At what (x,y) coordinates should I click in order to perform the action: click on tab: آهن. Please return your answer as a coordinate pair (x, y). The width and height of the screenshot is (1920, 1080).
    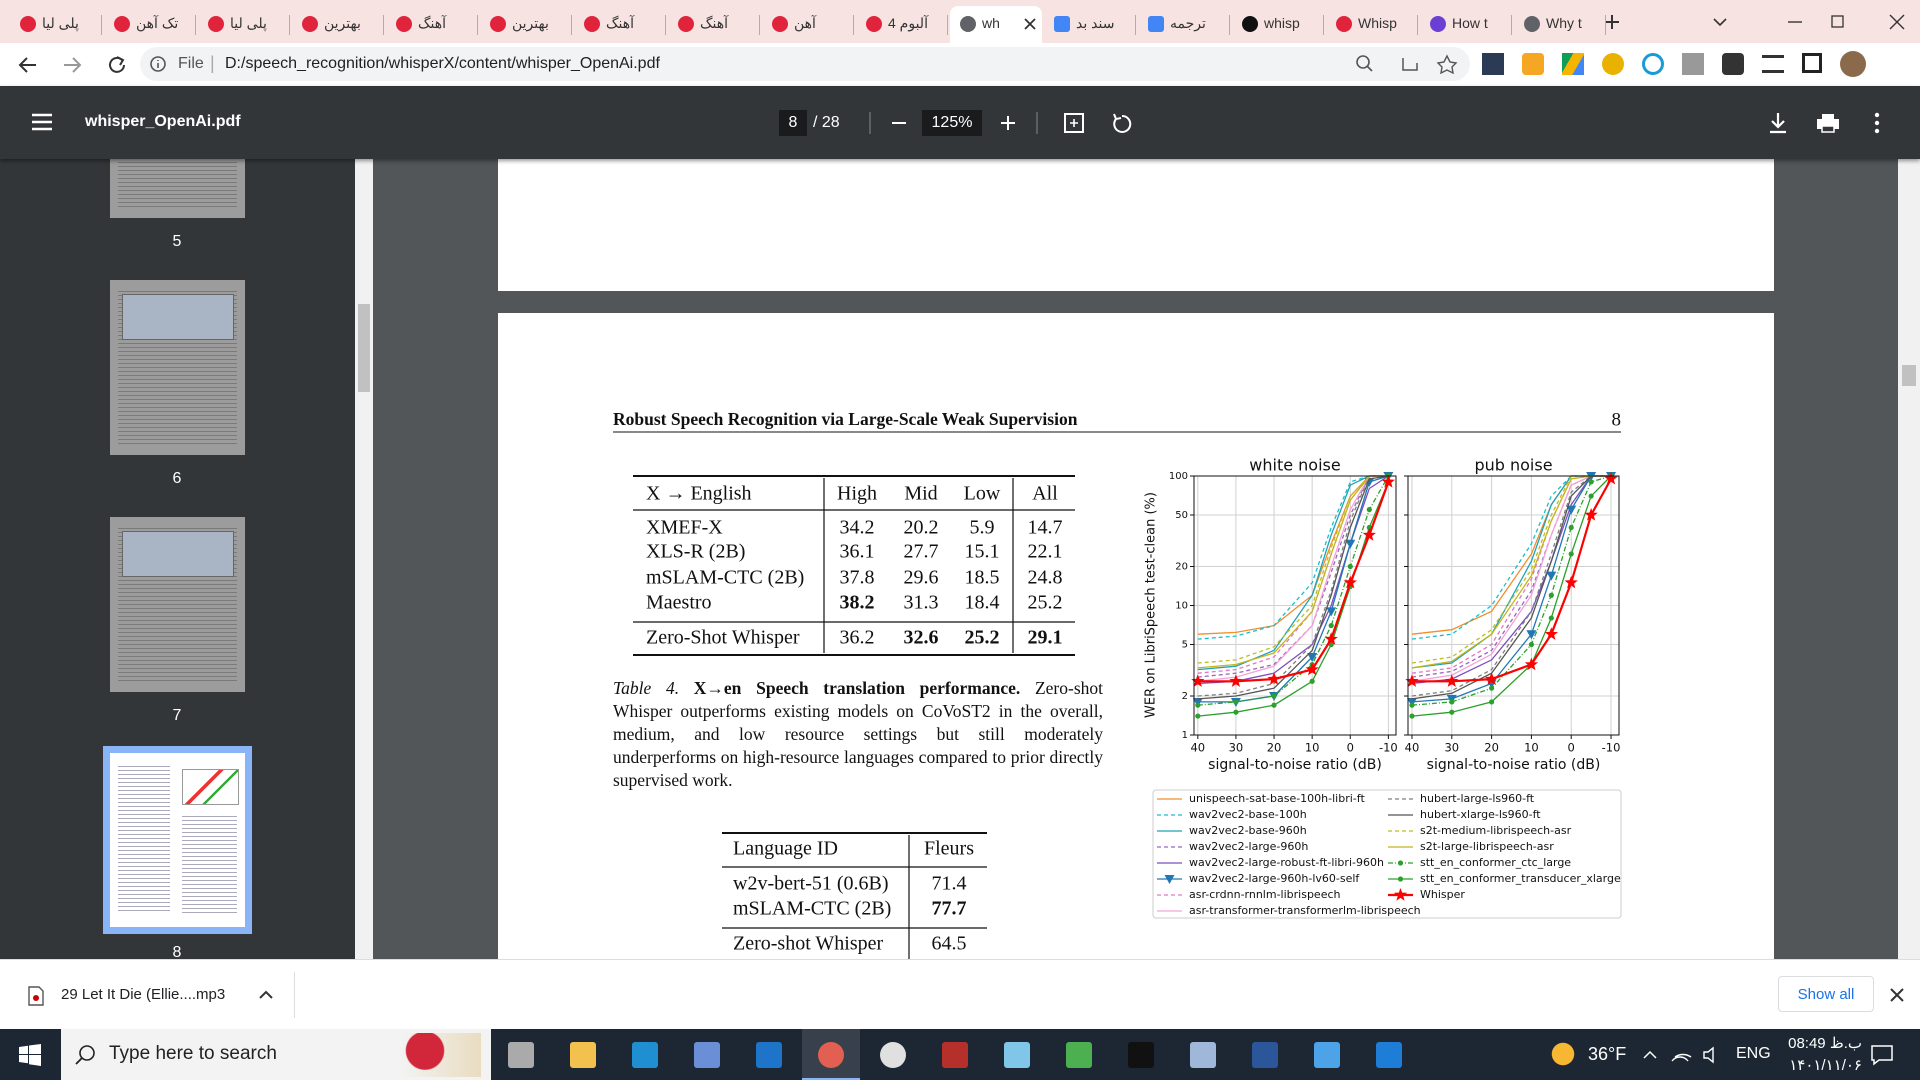
    Looking at the image, I should click on (808, 24).